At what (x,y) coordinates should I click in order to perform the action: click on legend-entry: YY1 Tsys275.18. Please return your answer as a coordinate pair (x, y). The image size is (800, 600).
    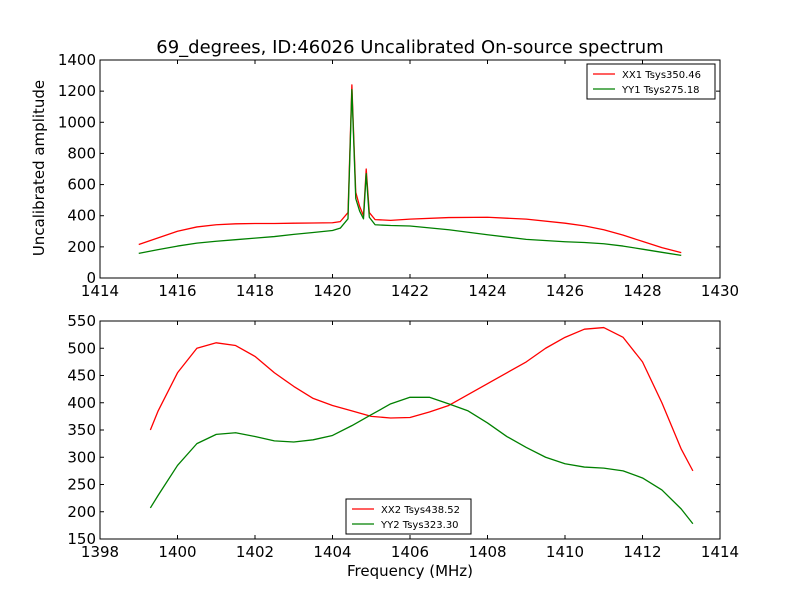
    Looking at the image, I should click on (660, 90).